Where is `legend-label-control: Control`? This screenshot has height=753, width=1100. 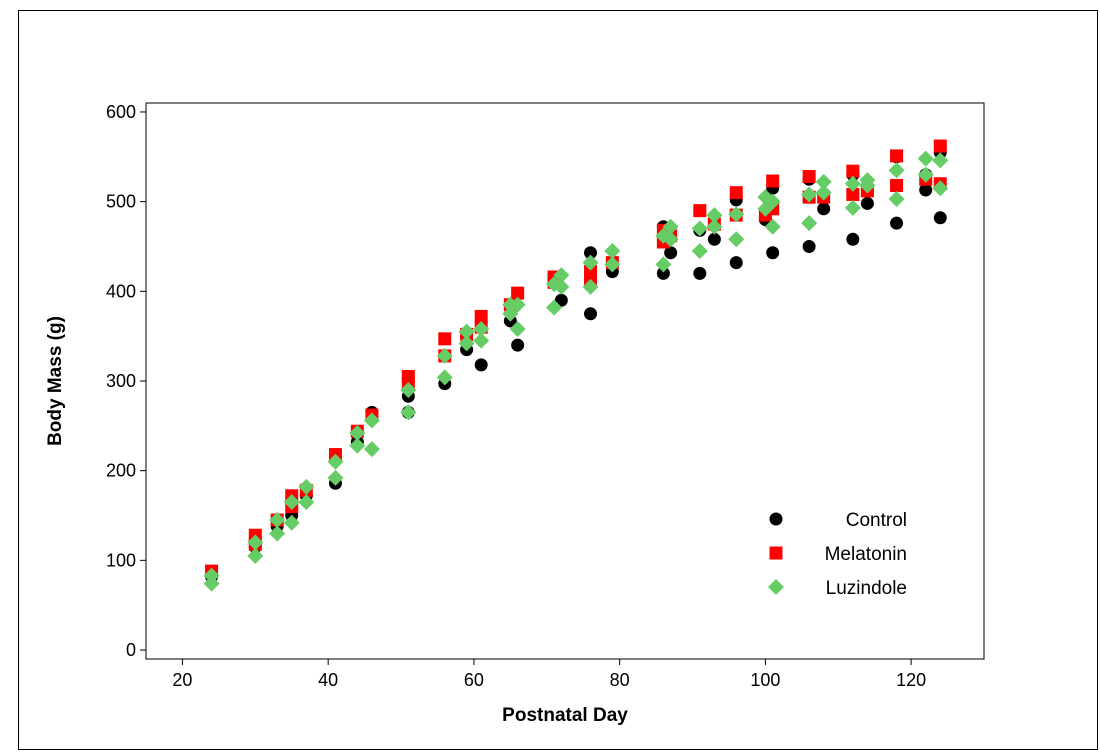 legend-label-control: Control is located at coordinates (876, 520).